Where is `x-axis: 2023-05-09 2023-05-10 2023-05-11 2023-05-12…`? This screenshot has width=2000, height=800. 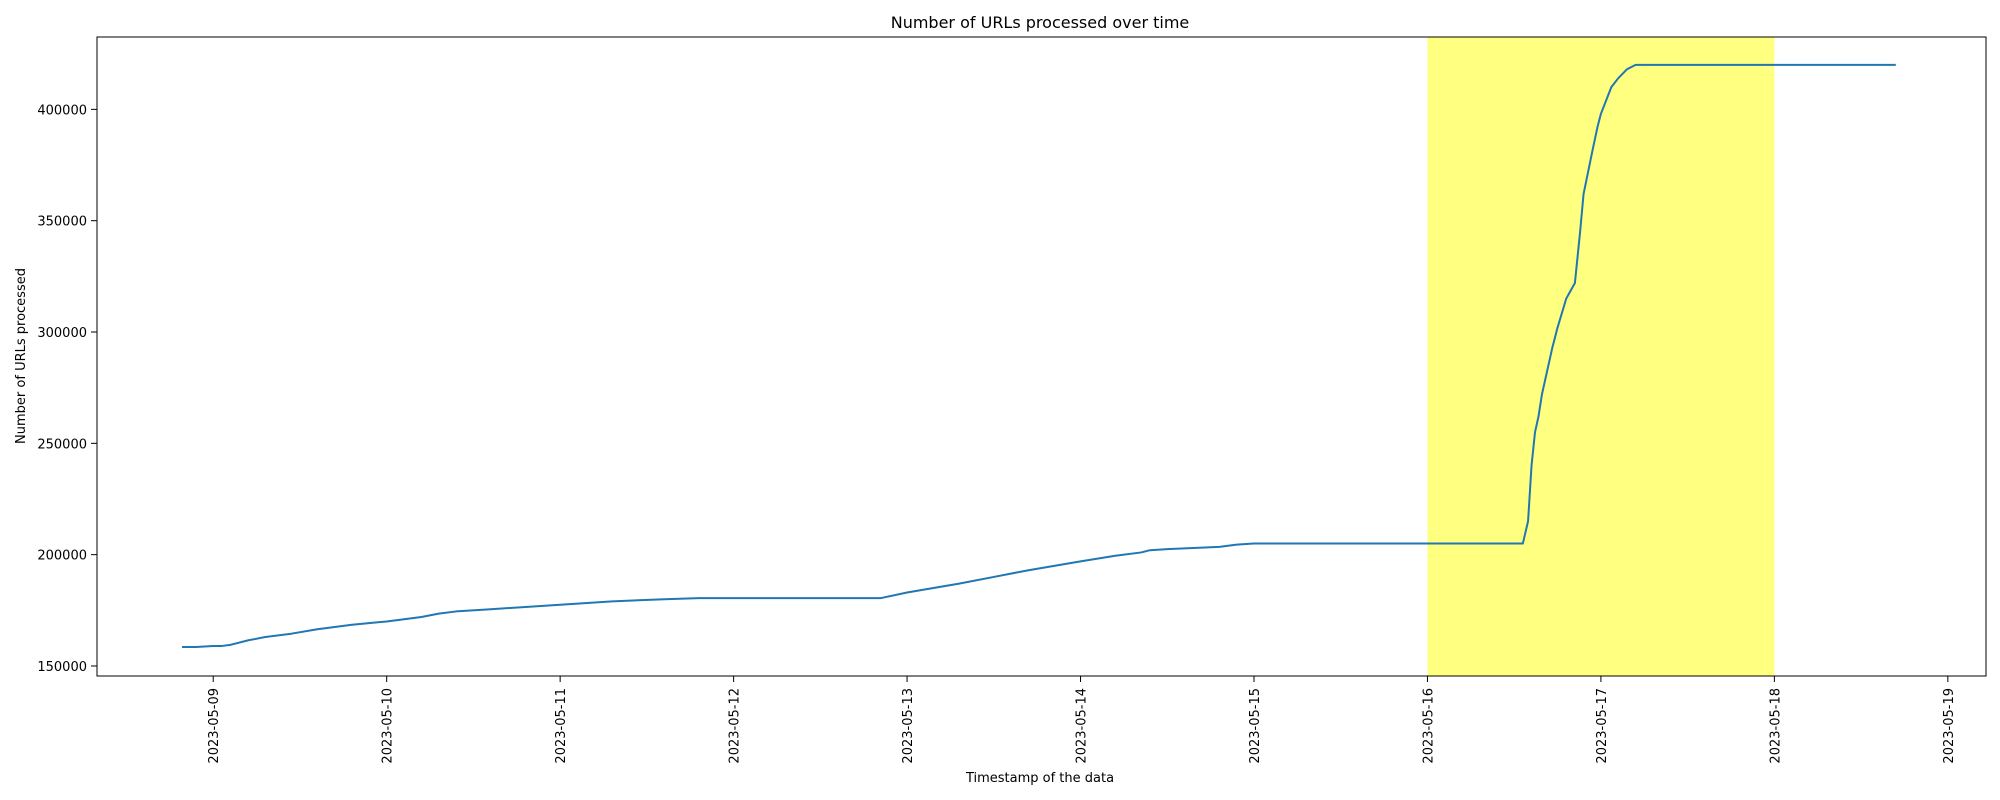 x-axis: 2023-05-09 2023-05-10 2023-05-11 2023-05-12… is located at coordinates (1082, 720).